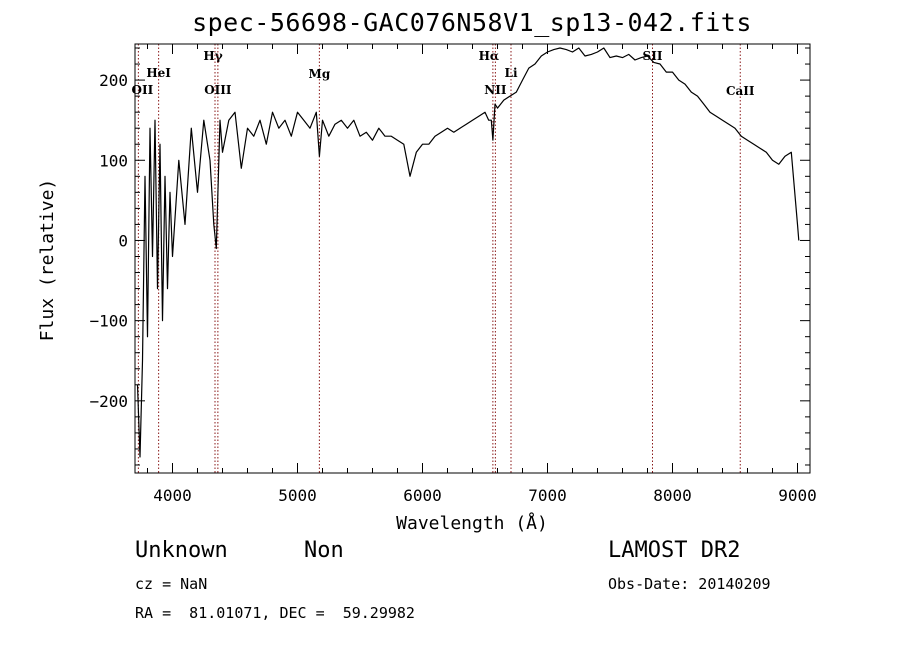  What do you see at coordinates (143, 90) in the screenshot?
I see `line-label-OII: OII` at bounding box center [143, 90].